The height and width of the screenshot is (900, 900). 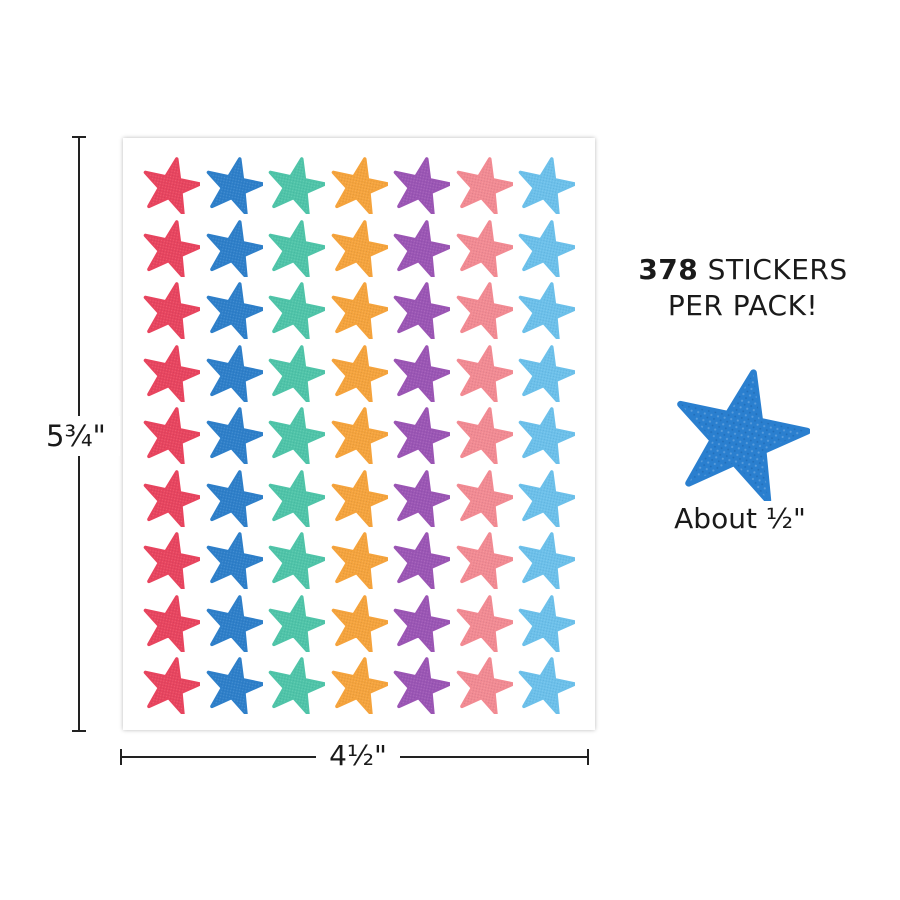 I want to click on height-label: 5¾", so click(x=83, y=436).